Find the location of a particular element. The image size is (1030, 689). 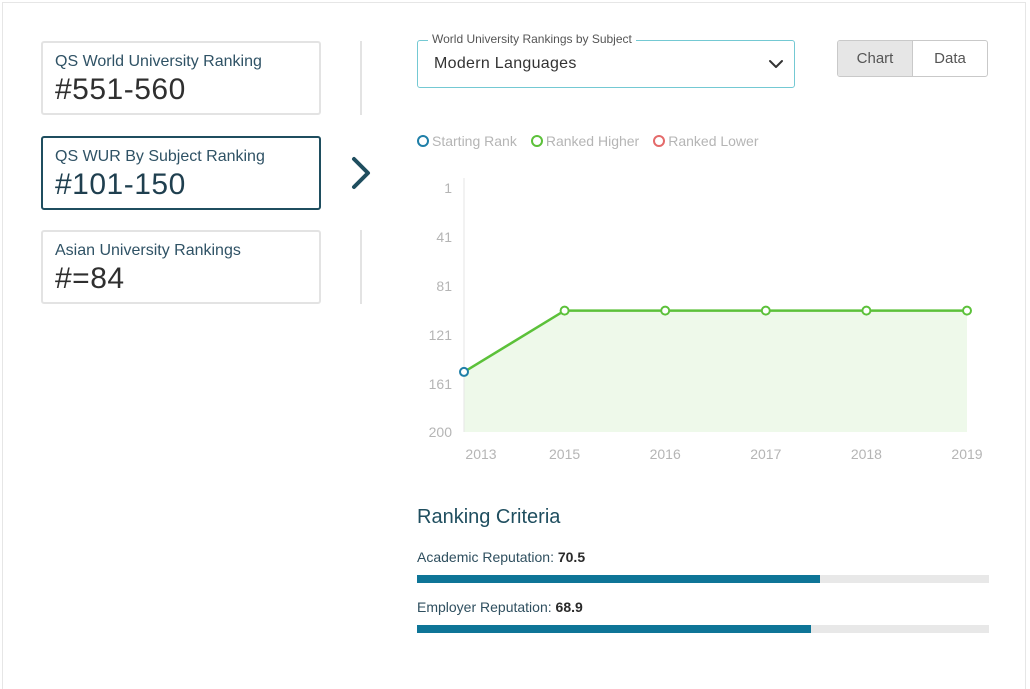

ranking-card-world: QS World University Ranking #551-560 is located at coordinates (181, 78).